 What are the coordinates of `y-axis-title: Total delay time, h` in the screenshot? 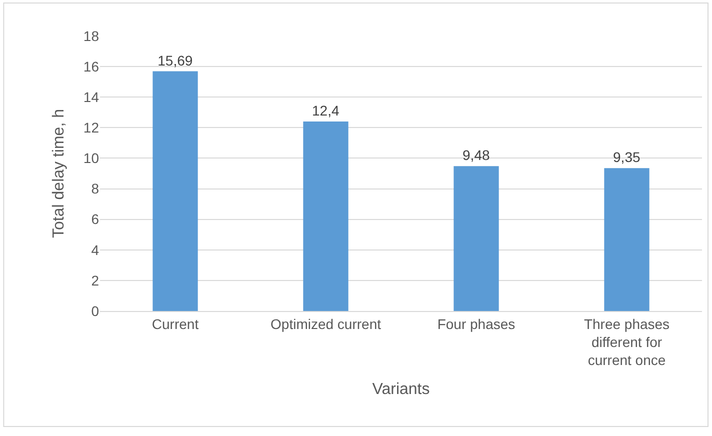 It's located at (59, 173).